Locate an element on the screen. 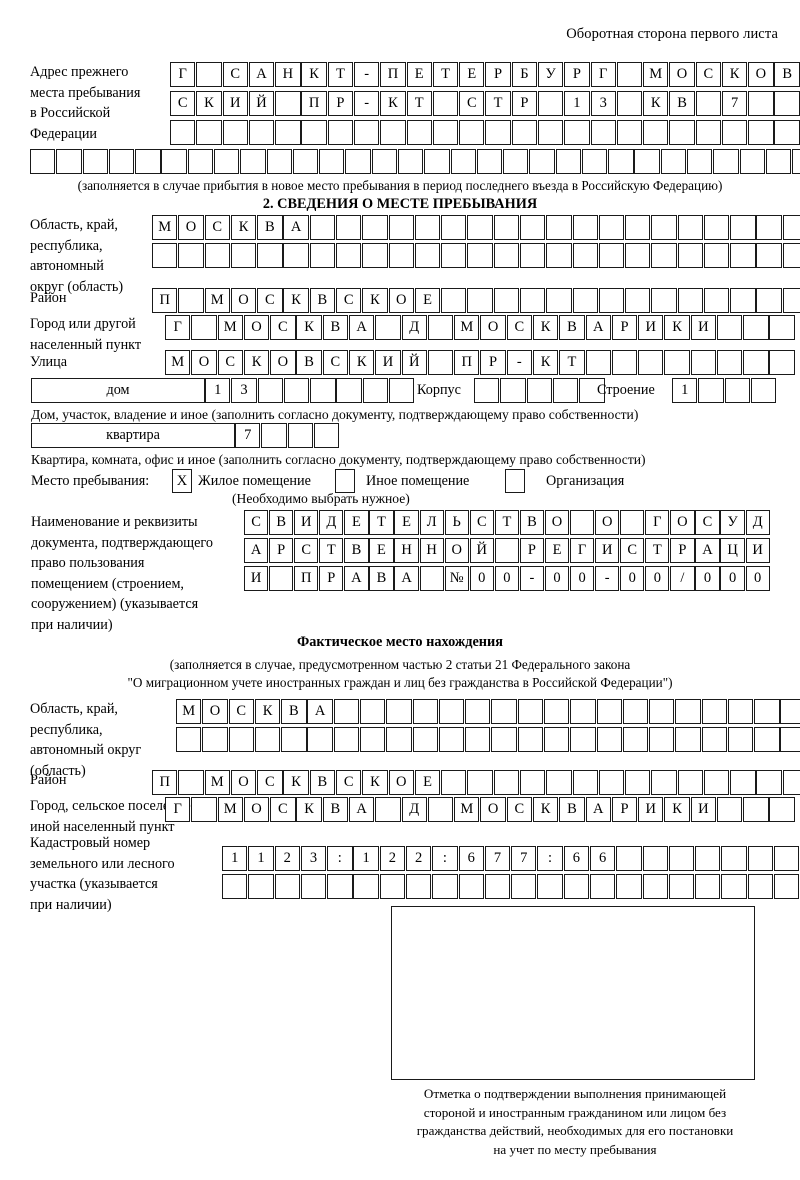  korpus-row is located at coordinates (539, 390).